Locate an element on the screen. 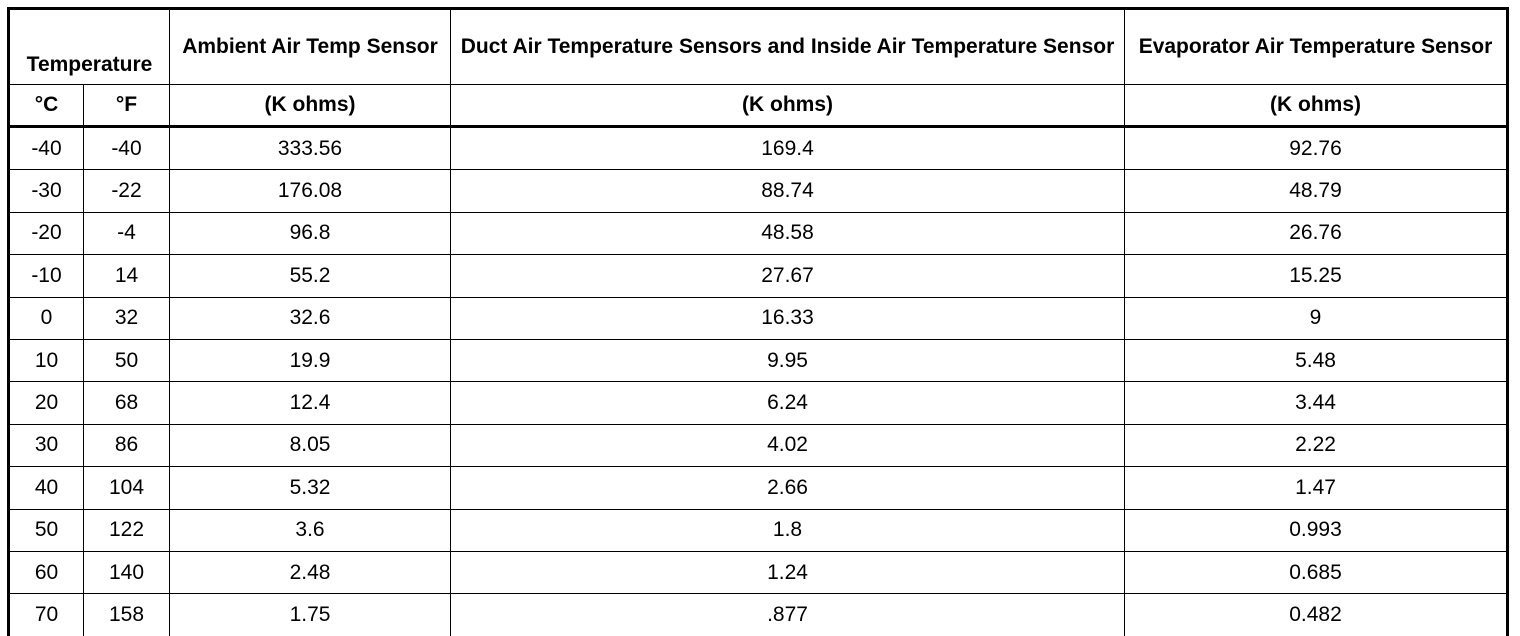  data-row: -40 -40 333.56 169.4 92.76 is located at coordinates (758, 148).